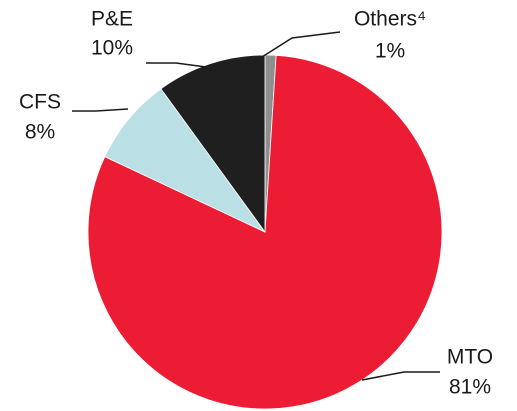 The width and height of the screenshot is (517, 411). What do you see at coordinates (470, 357) in the screenshot?
I see `slice-label: MTO` at bounding box center [470, 357].